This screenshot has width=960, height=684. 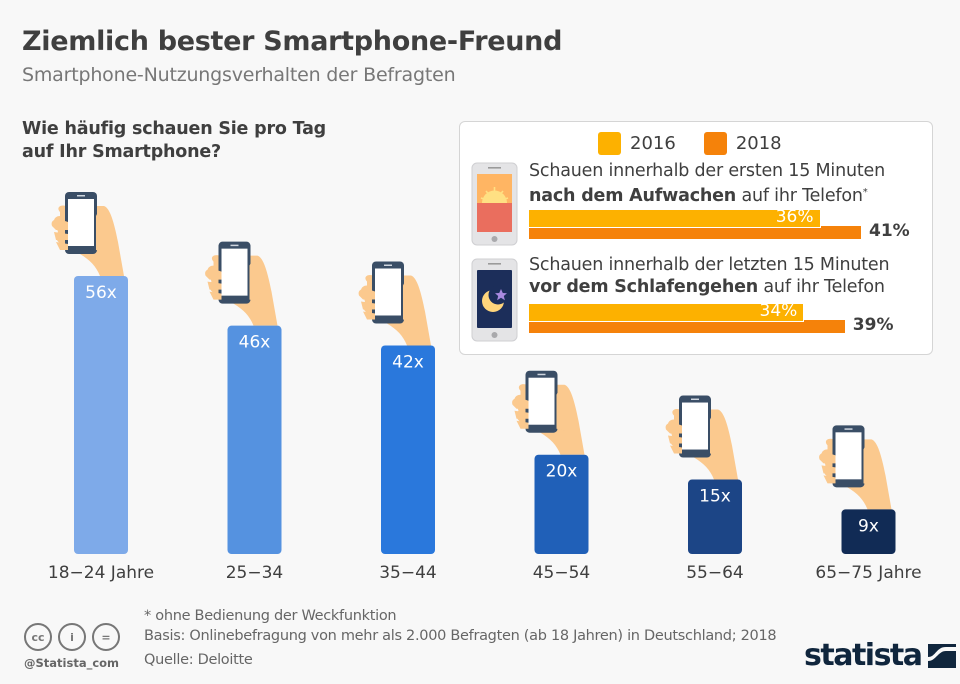 I want to click on bar-group: 42x 35−44, so click(x=397, y=422).